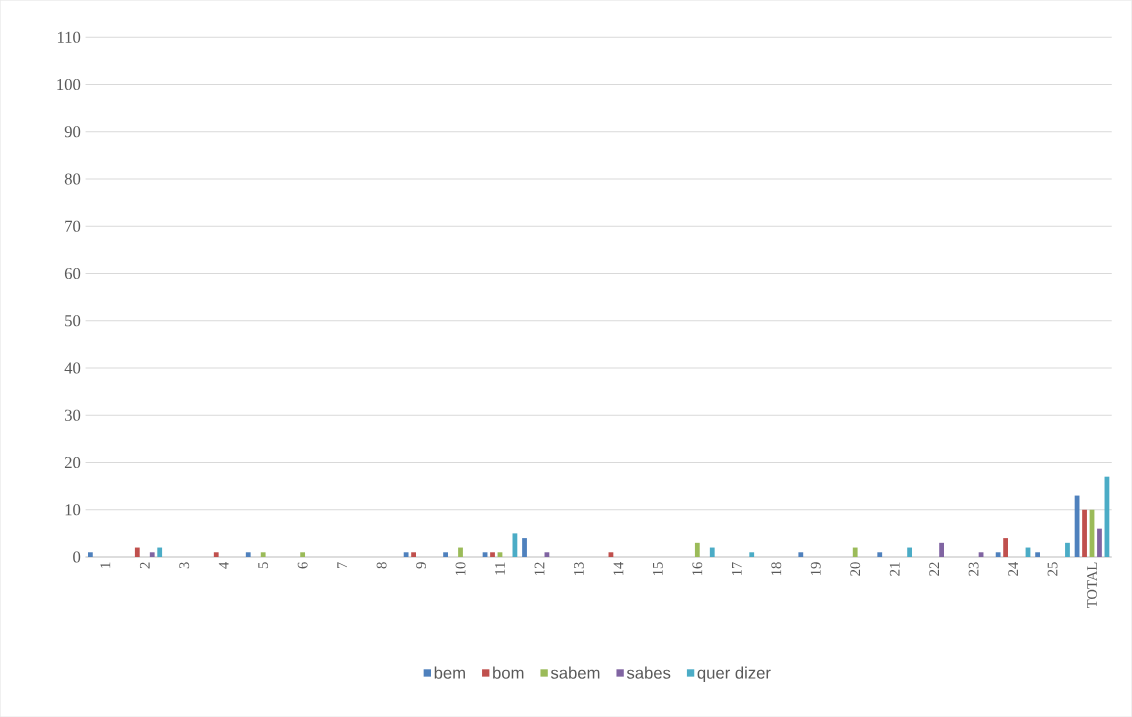  Describe the element at coordinates (855, 569) in the screenshot. I see `x-tick-label: 20` at that location.